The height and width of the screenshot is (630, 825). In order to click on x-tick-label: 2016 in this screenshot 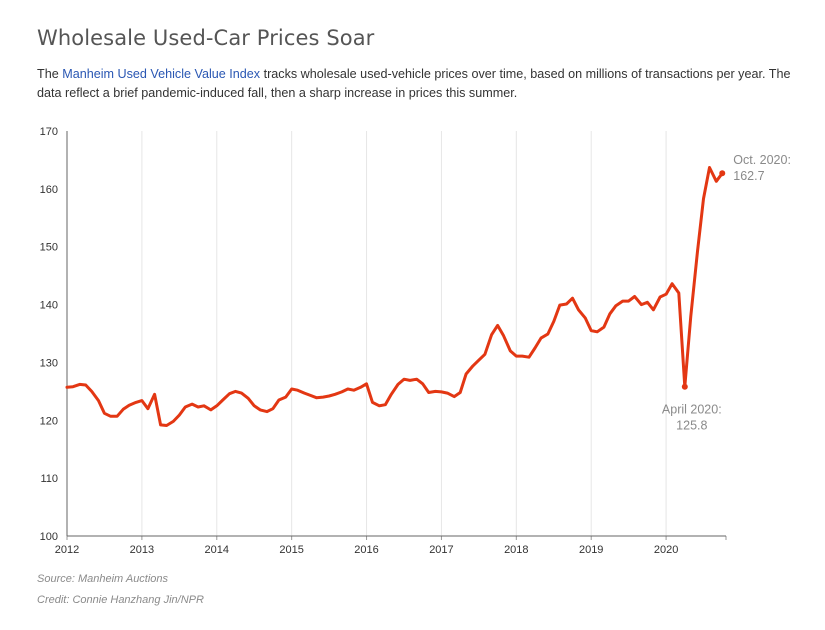, I will do `click(366, 550)`.